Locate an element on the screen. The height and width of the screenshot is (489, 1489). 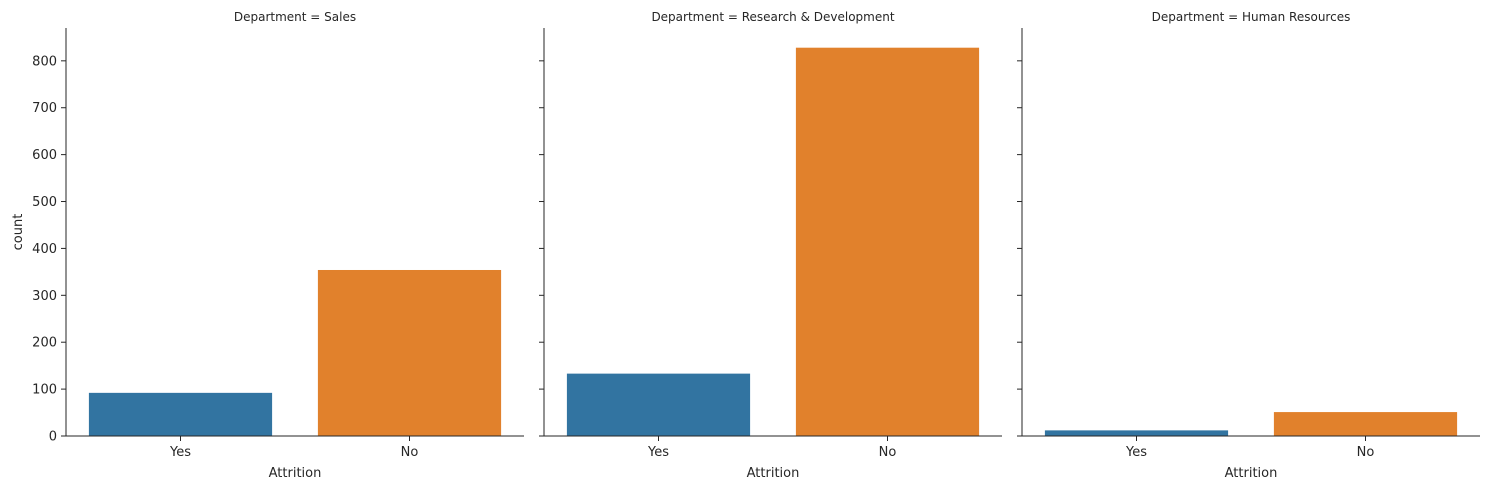
y-tick-label: 800 is located at coordinates (44, 61).